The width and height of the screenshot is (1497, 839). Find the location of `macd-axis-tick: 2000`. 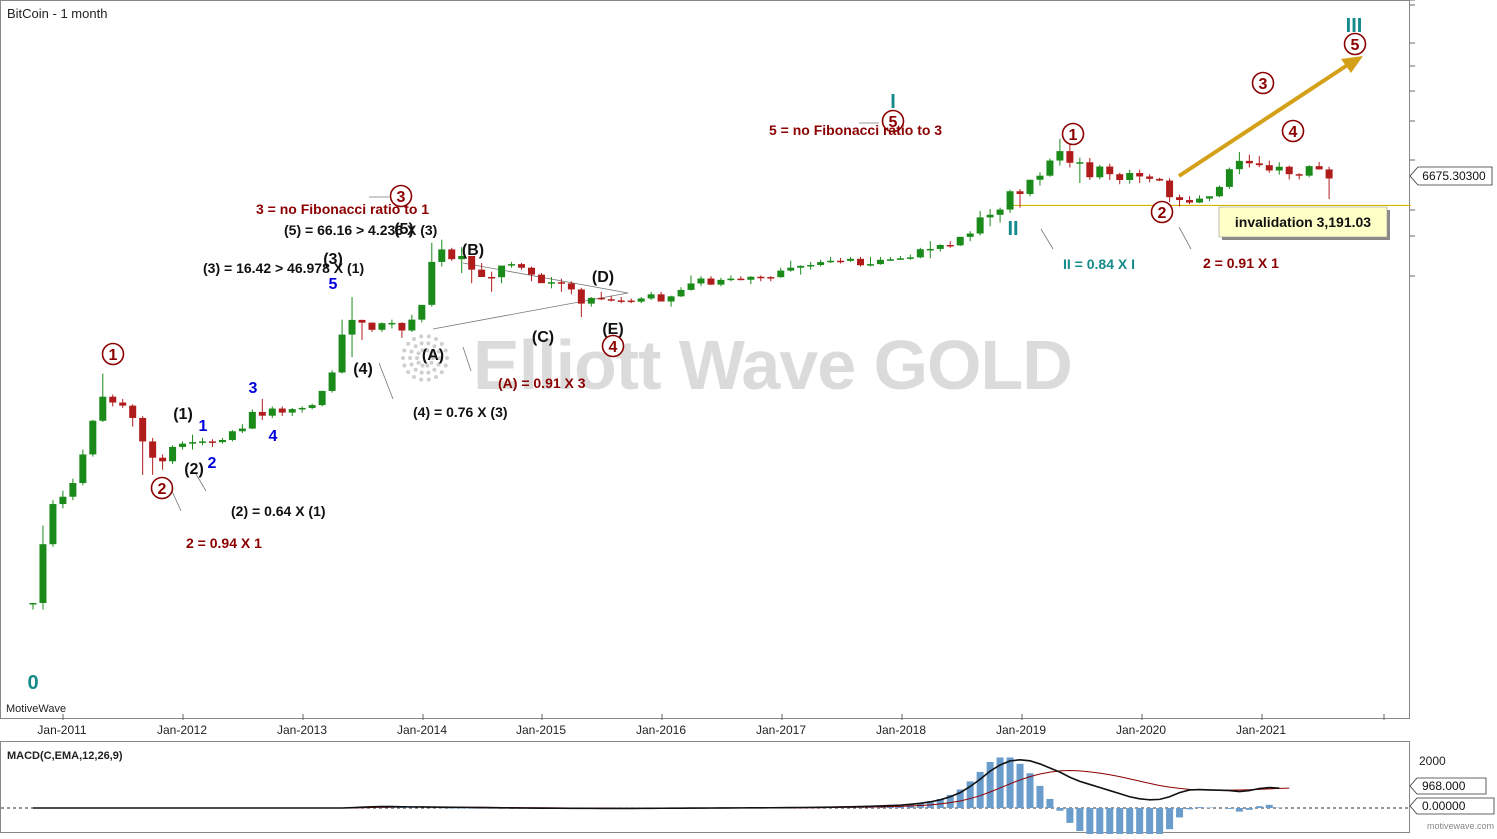

macd-axis-tick: 2000 is located at coordinates (1432, 761).